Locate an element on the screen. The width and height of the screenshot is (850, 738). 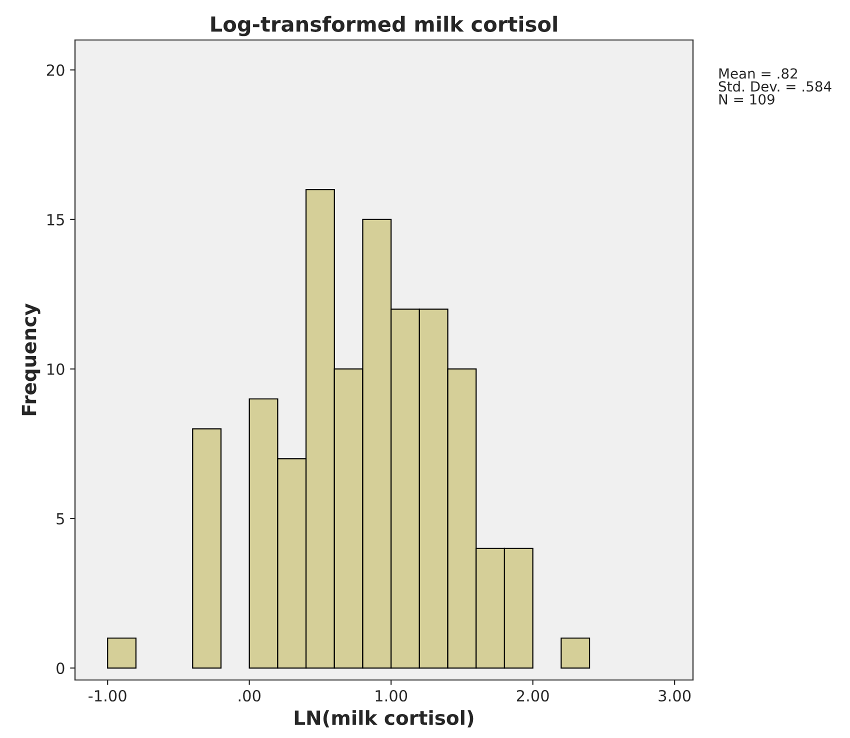
y-tick-label: 10 is located at coordinates (56, 369).